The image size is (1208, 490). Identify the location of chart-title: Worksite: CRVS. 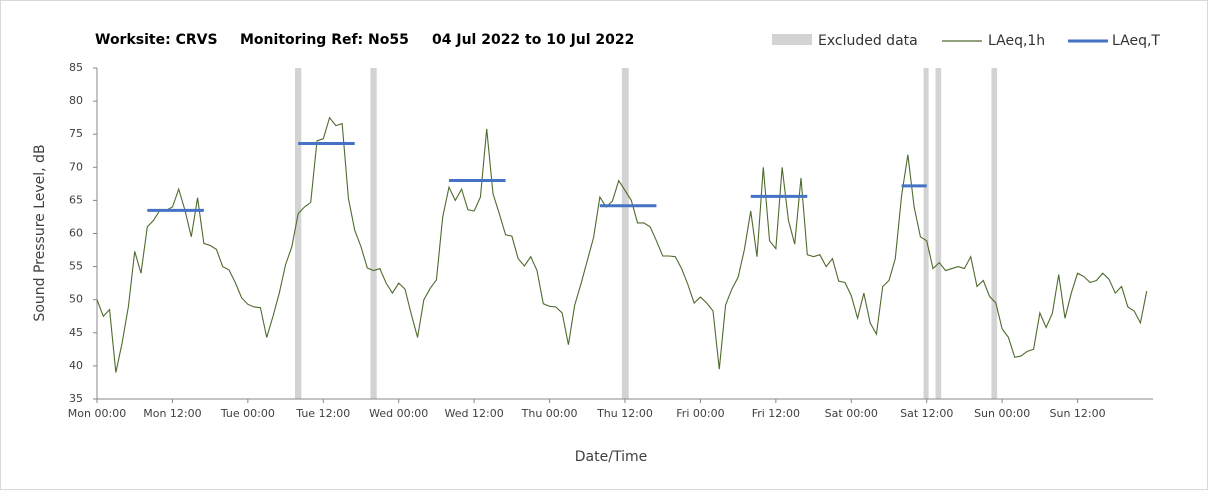
(156, 40).